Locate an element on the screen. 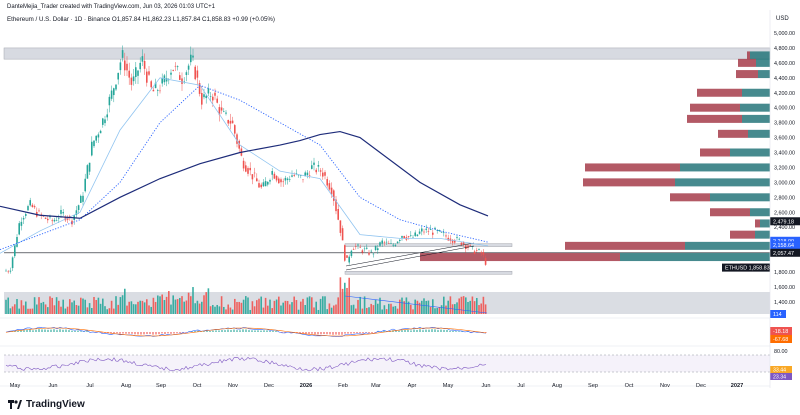 The height and width of the screenshot is (415, 800). macd-badge-text-1: -67.68 is located at coordinates (780, 340).